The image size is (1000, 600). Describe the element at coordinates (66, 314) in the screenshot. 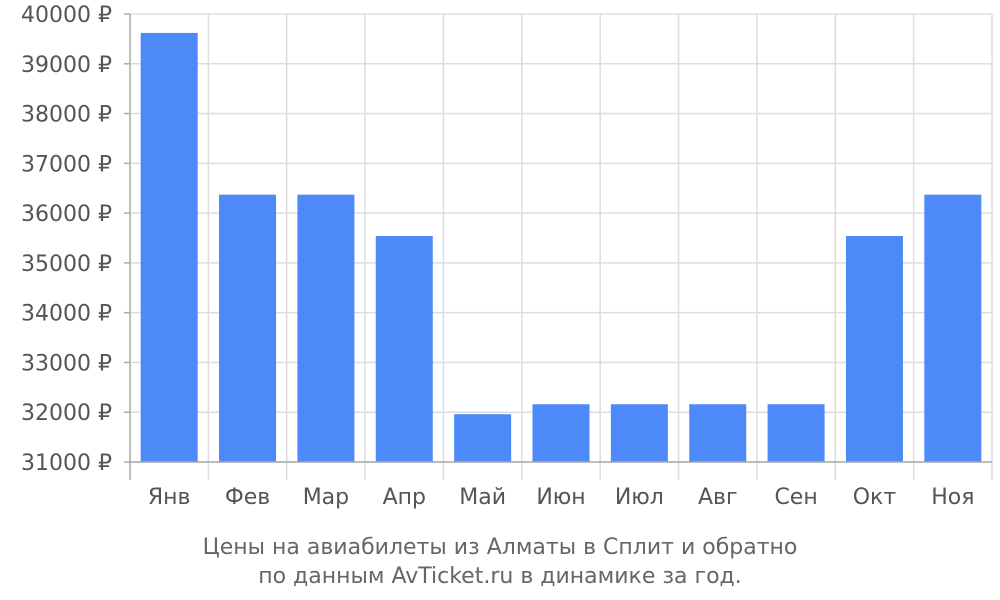

I see `y-tick-label: 34000 ₽` at that location.